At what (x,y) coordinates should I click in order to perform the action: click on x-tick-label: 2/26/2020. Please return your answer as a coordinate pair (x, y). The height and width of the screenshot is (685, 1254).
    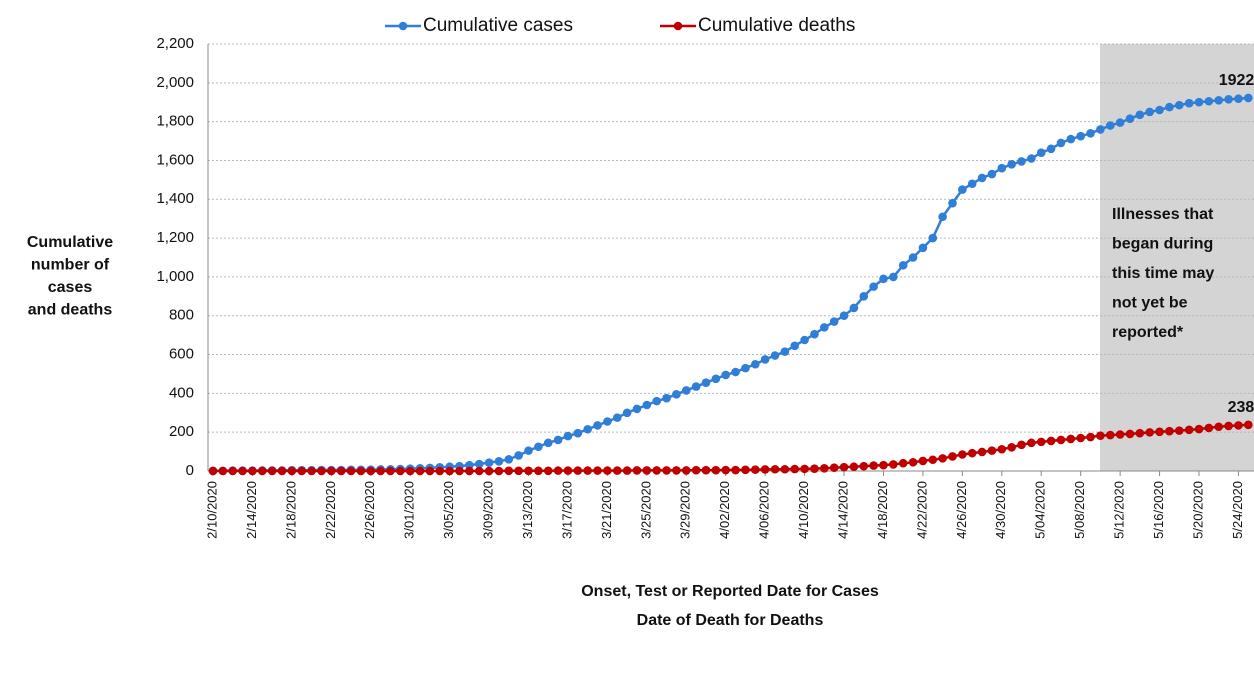
    Looking at the image, I should click on (369, 510).